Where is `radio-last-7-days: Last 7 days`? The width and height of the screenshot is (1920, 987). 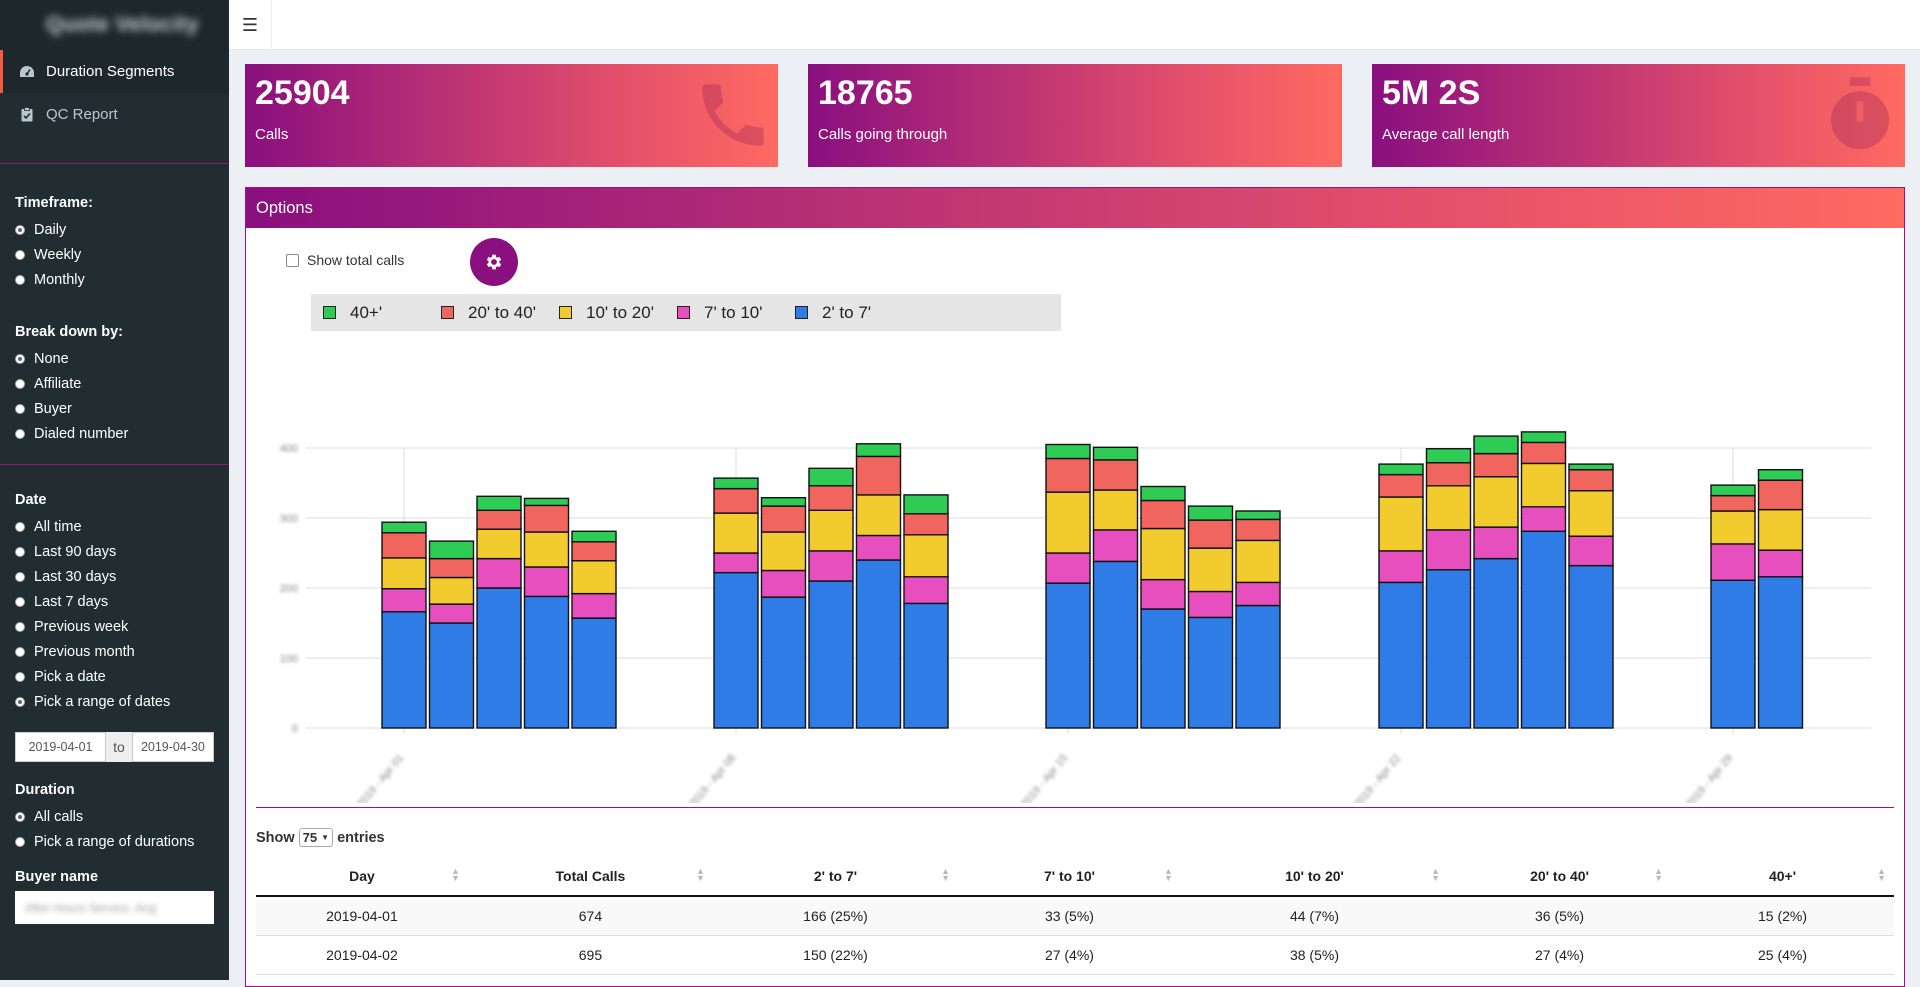
radio-last-7-days: Last 7 days is located at coordinates (114, 601).